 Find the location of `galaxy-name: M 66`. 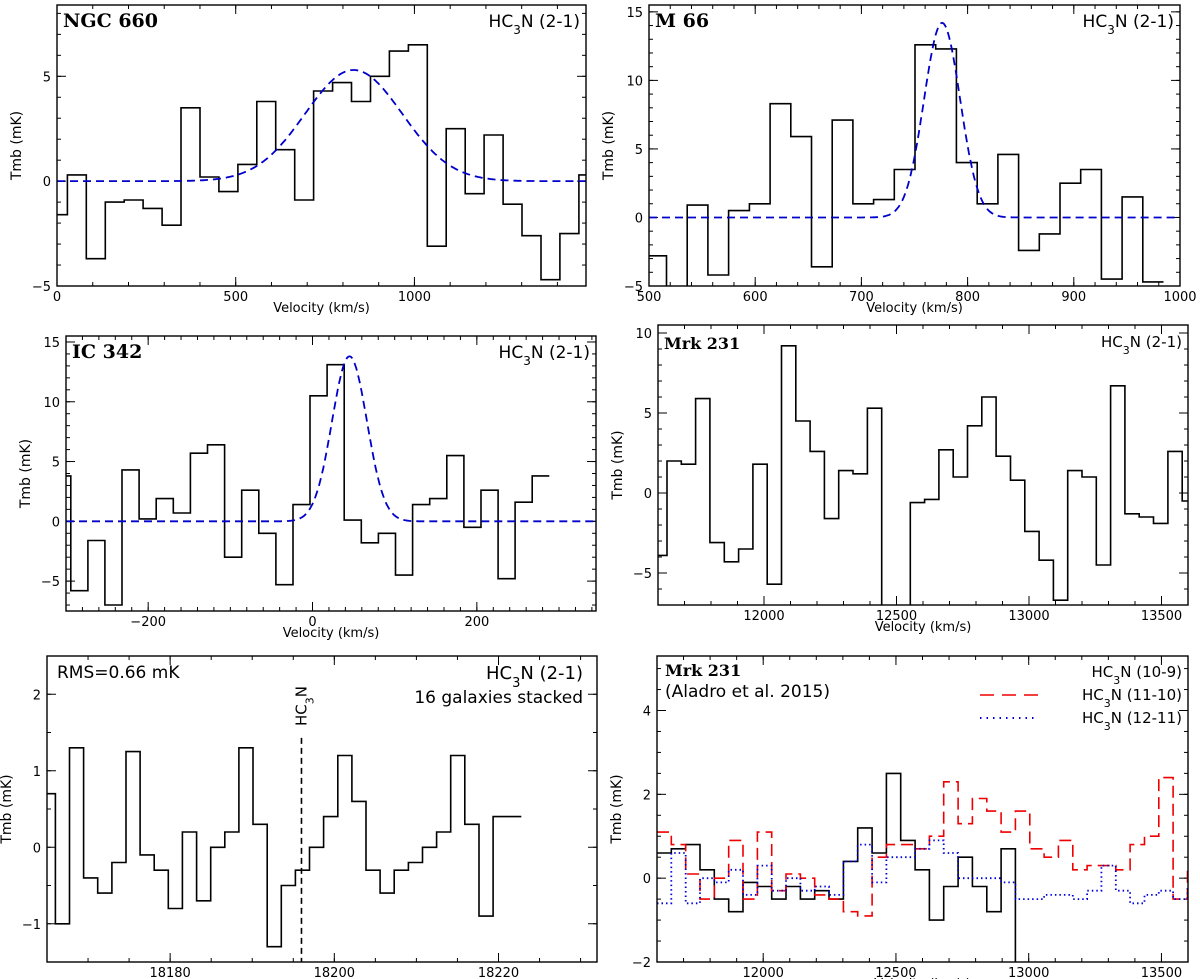

galaxy-name: M 66 is located at coordinates (682, 21).